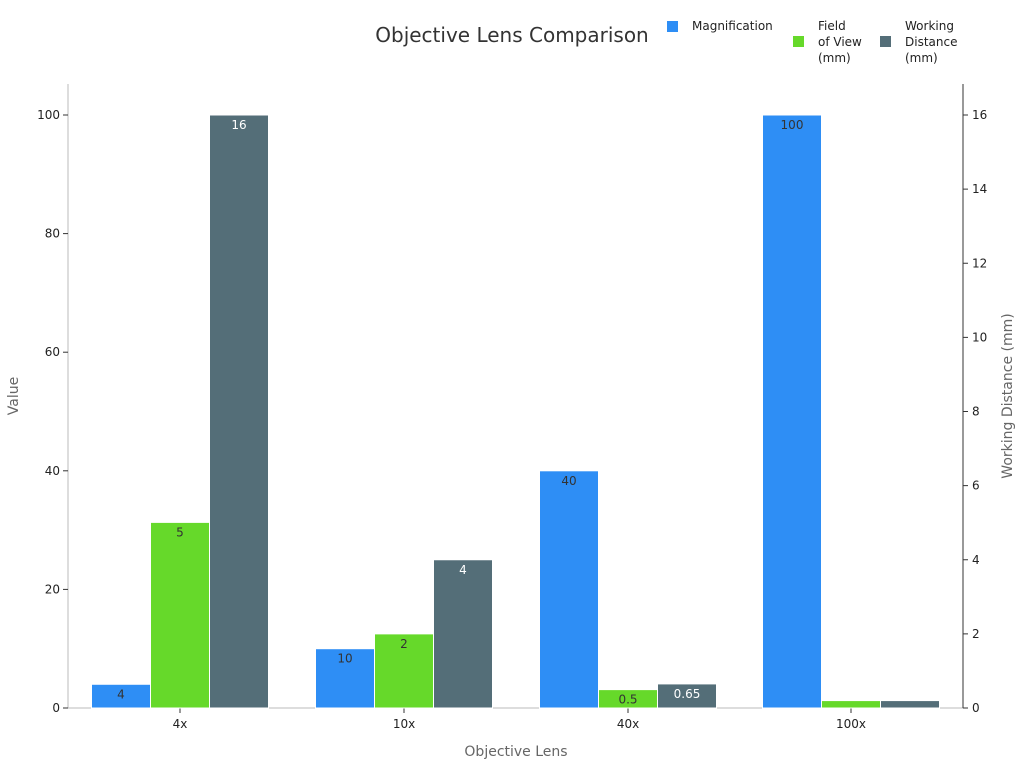 This screenshot has height=768, width=1024. I want to click on y2-tick-label: 10, so click(979, 337).